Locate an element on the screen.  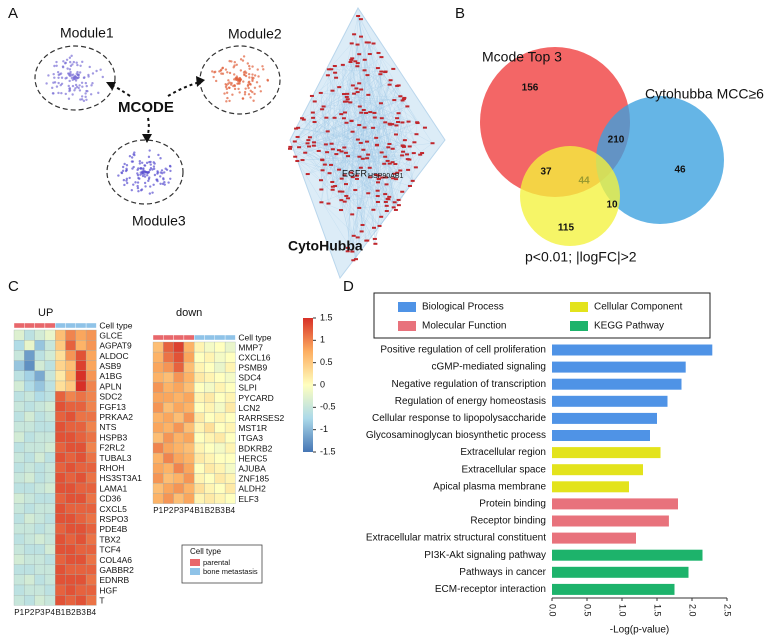
legend-label: Biological Process is located at coordinates (463, 307).